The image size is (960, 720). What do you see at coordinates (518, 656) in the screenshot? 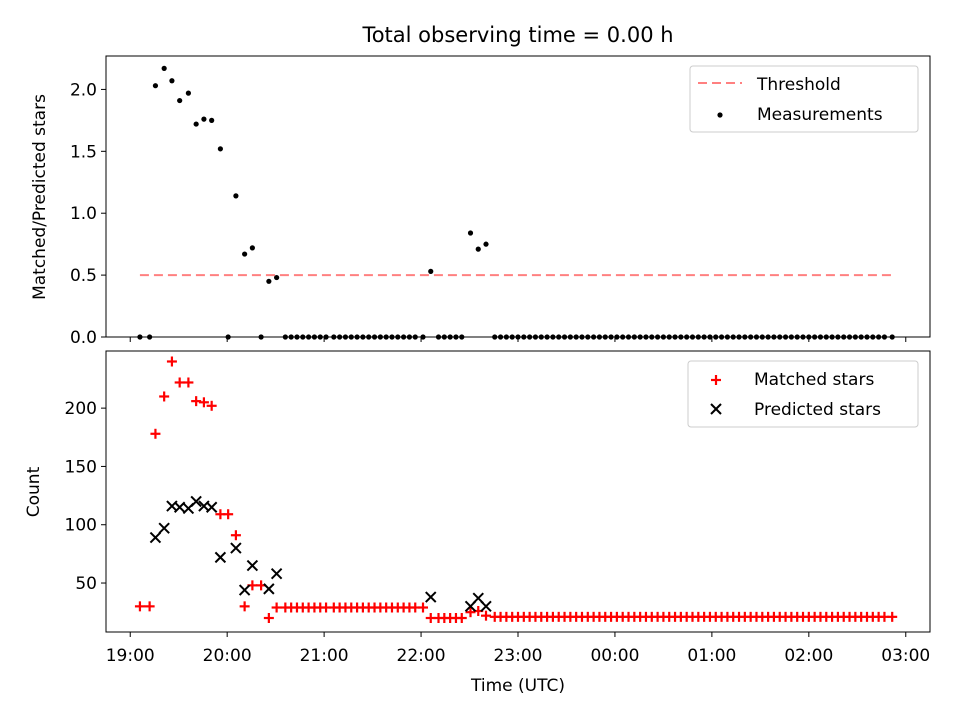
I see `x-tick-label: 23:00` at bounding box center [518, 656].